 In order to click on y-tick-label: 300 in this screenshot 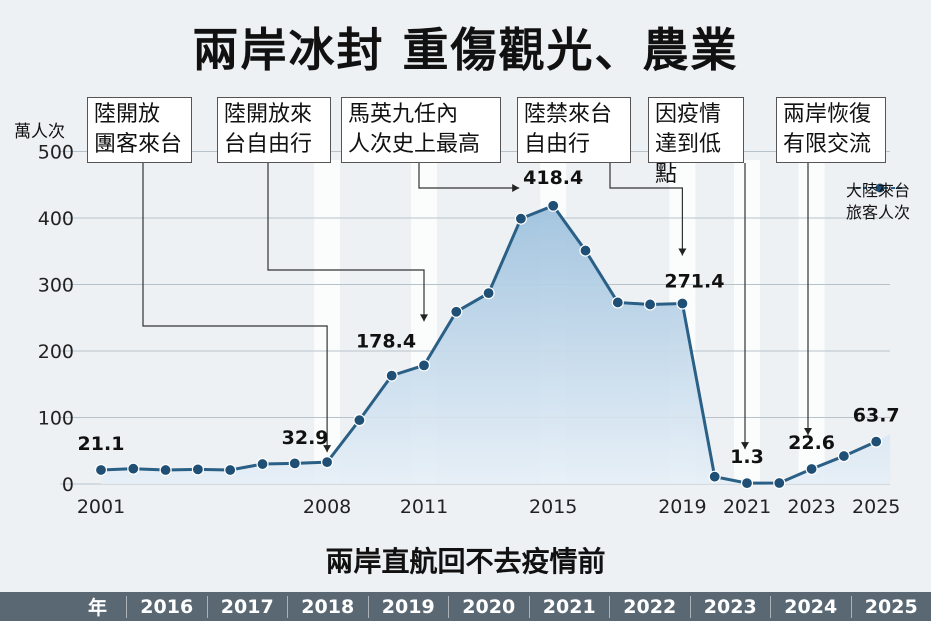, I will do `click(56, 286)`.